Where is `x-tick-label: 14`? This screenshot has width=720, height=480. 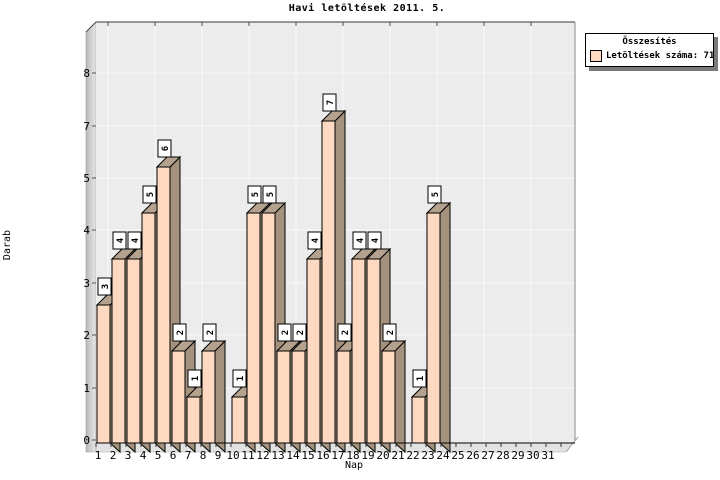
x-tick-label: 14 is located at coordinates (293, 455).